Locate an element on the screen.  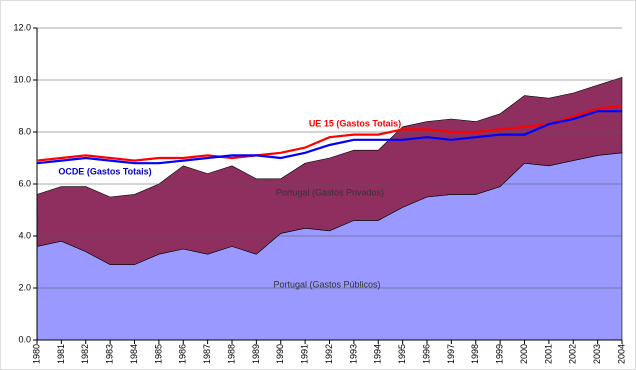
y-tick-label: 4.0 is located at coordinates (24, 235).